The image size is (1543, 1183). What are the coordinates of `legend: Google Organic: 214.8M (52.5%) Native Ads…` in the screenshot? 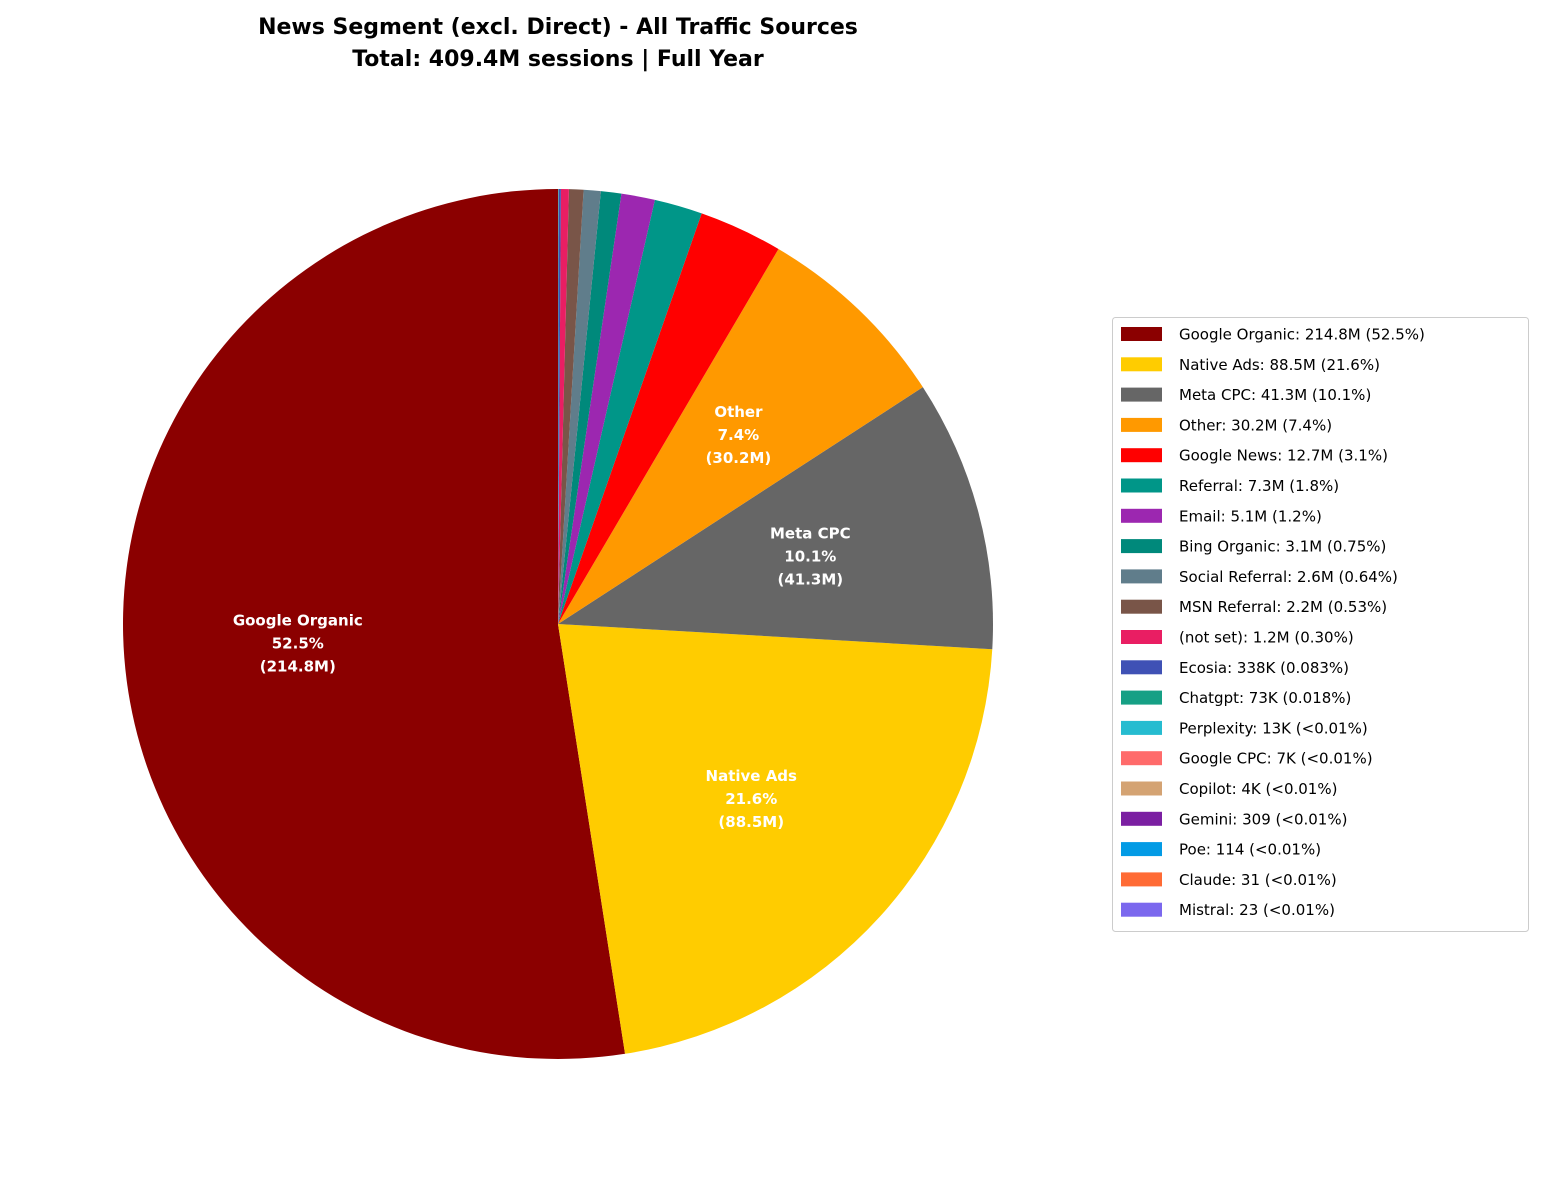 It's located at (1320, 624).